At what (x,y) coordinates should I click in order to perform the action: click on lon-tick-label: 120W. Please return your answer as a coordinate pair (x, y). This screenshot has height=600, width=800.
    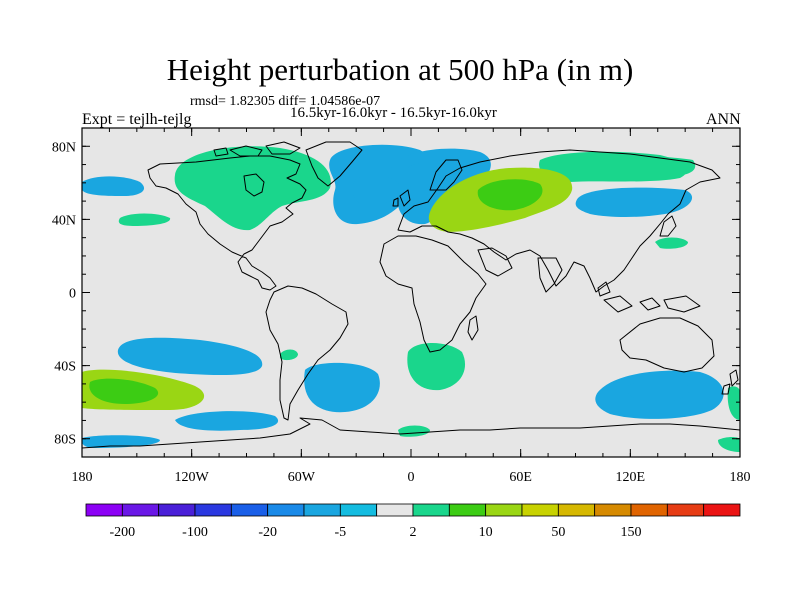
    Looking at the image, I should click on (192, 477).